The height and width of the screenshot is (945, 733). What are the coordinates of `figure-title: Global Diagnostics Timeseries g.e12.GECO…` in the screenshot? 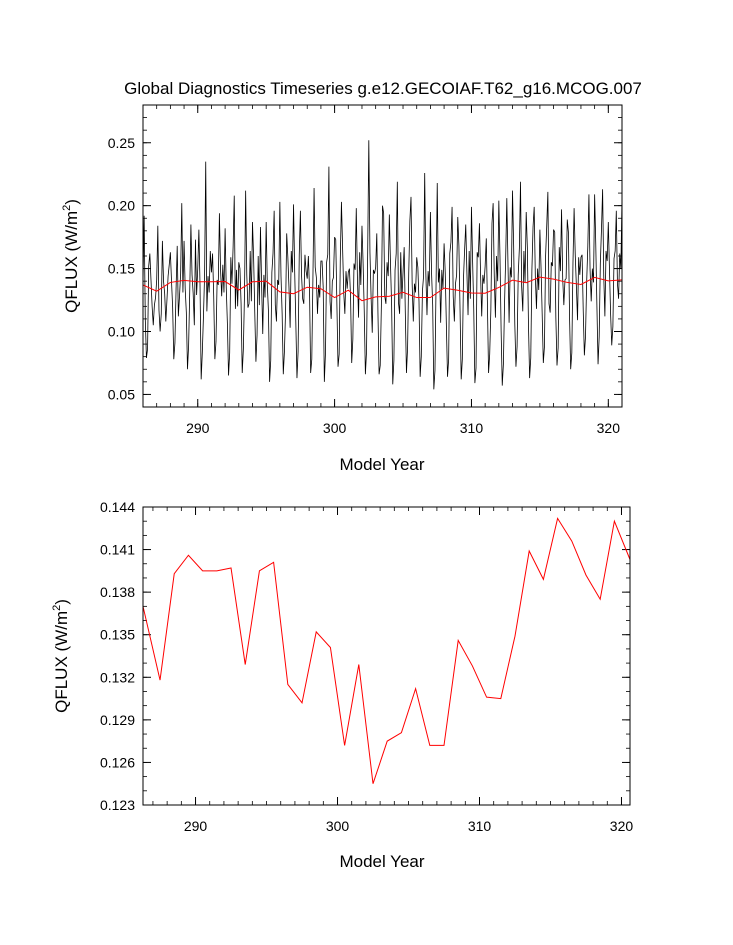 It's located at (383, 88).